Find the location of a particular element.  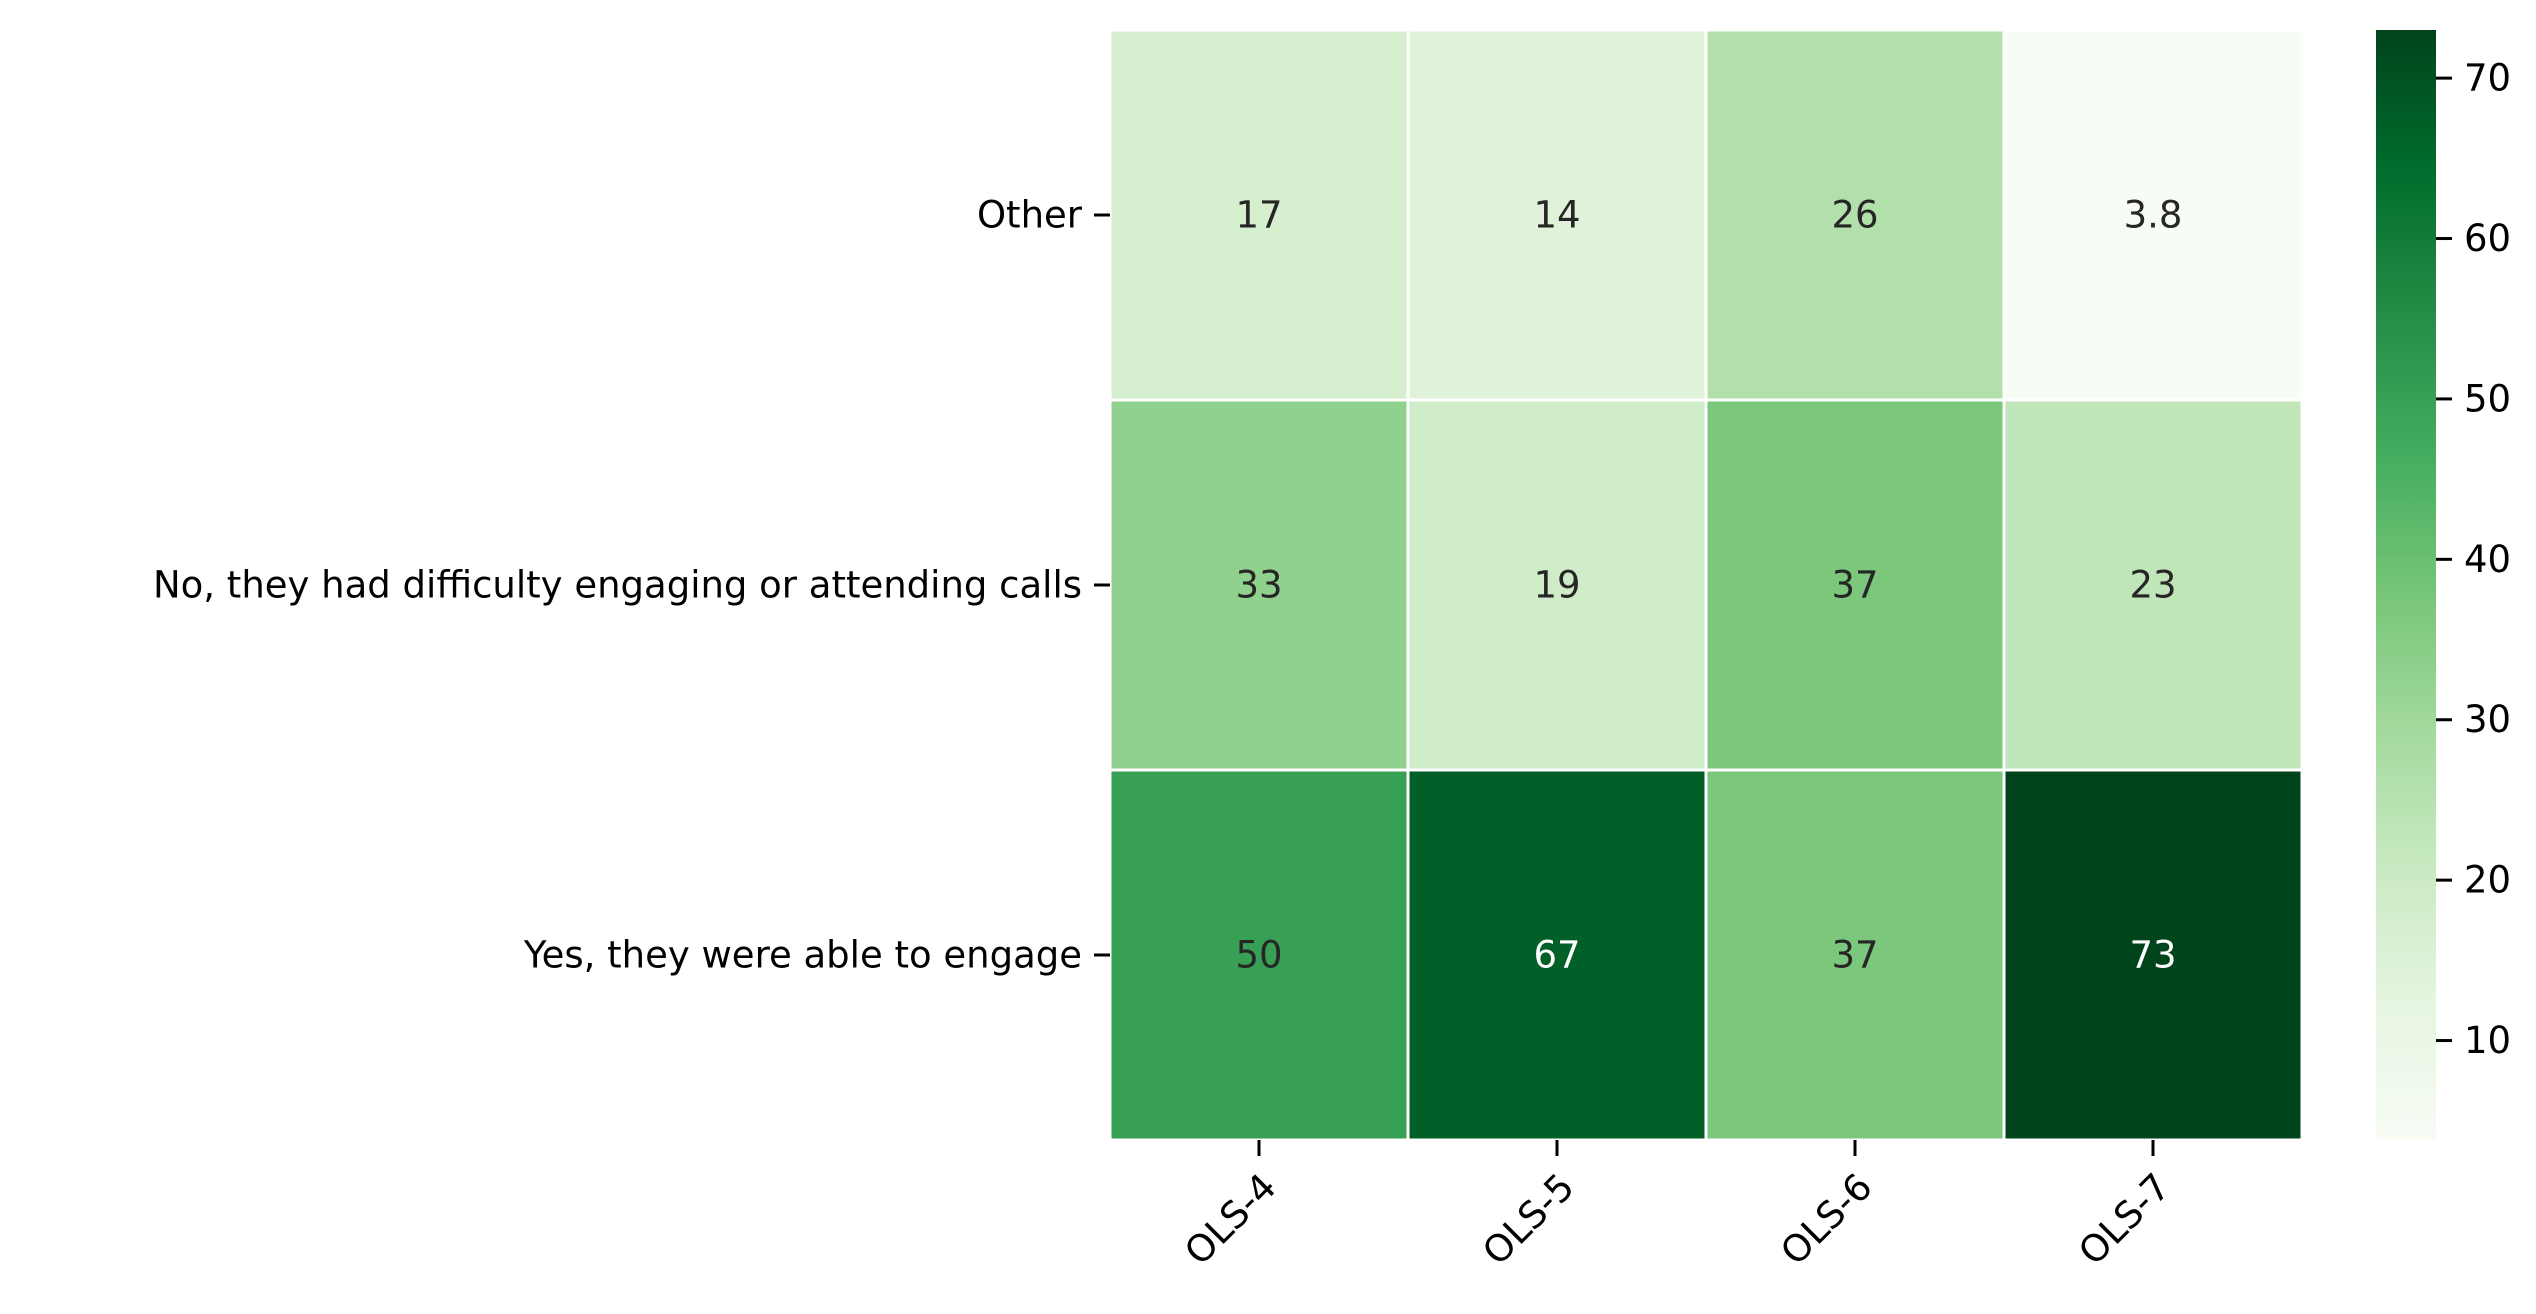

cell-value-label: 67 is located at coordinates (1556, 955).